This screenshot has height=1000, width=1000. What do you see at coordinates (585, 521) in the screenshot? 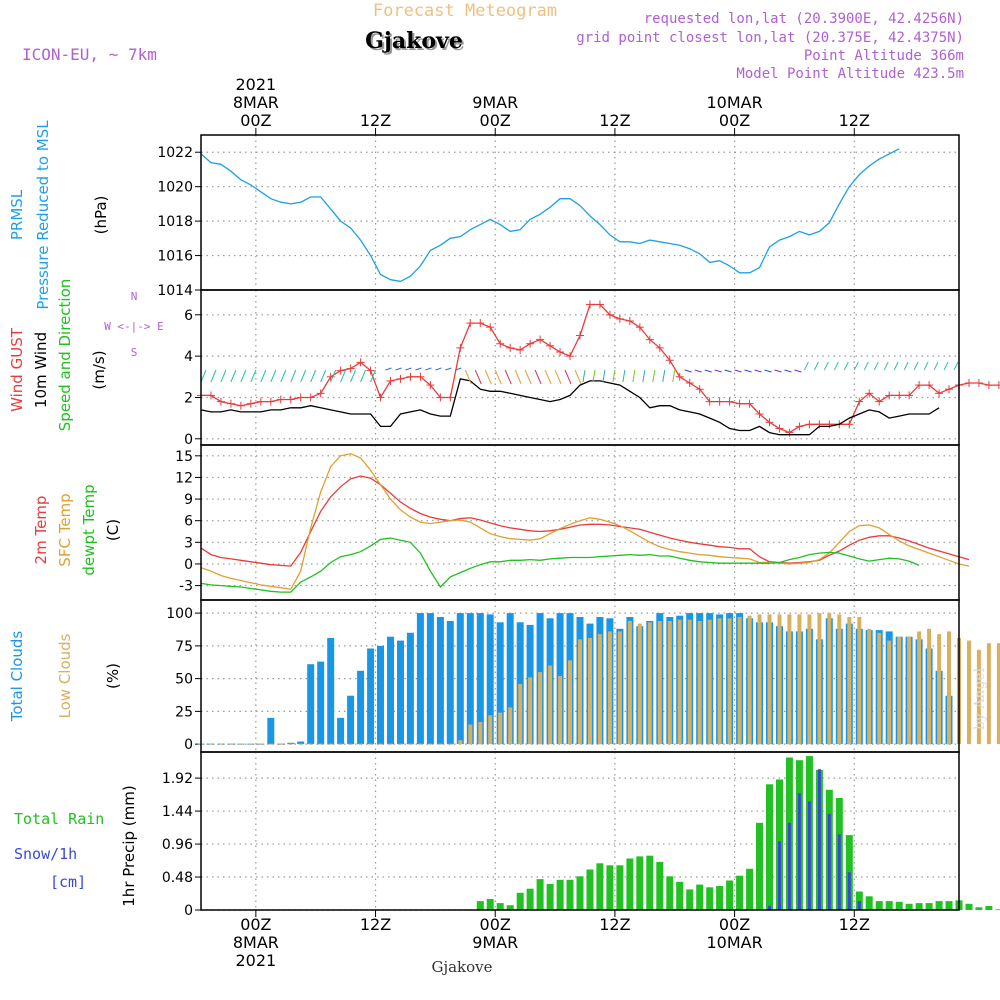
I see `series-sfc-temp-line` at bounding box center [585, 521].